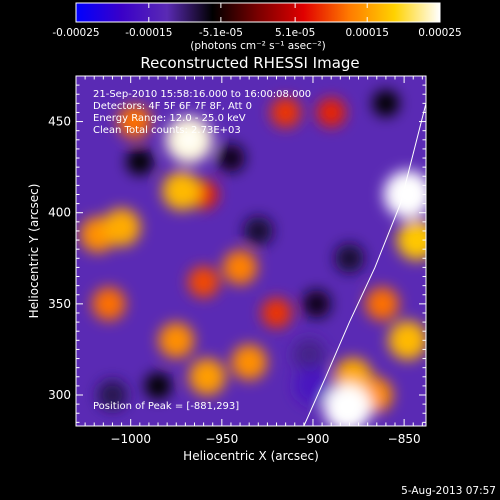 The width and height of the screenshot is (500, 500). I want to click on footer-date: 5-Aug-2013 07:57, so click(448, 491).